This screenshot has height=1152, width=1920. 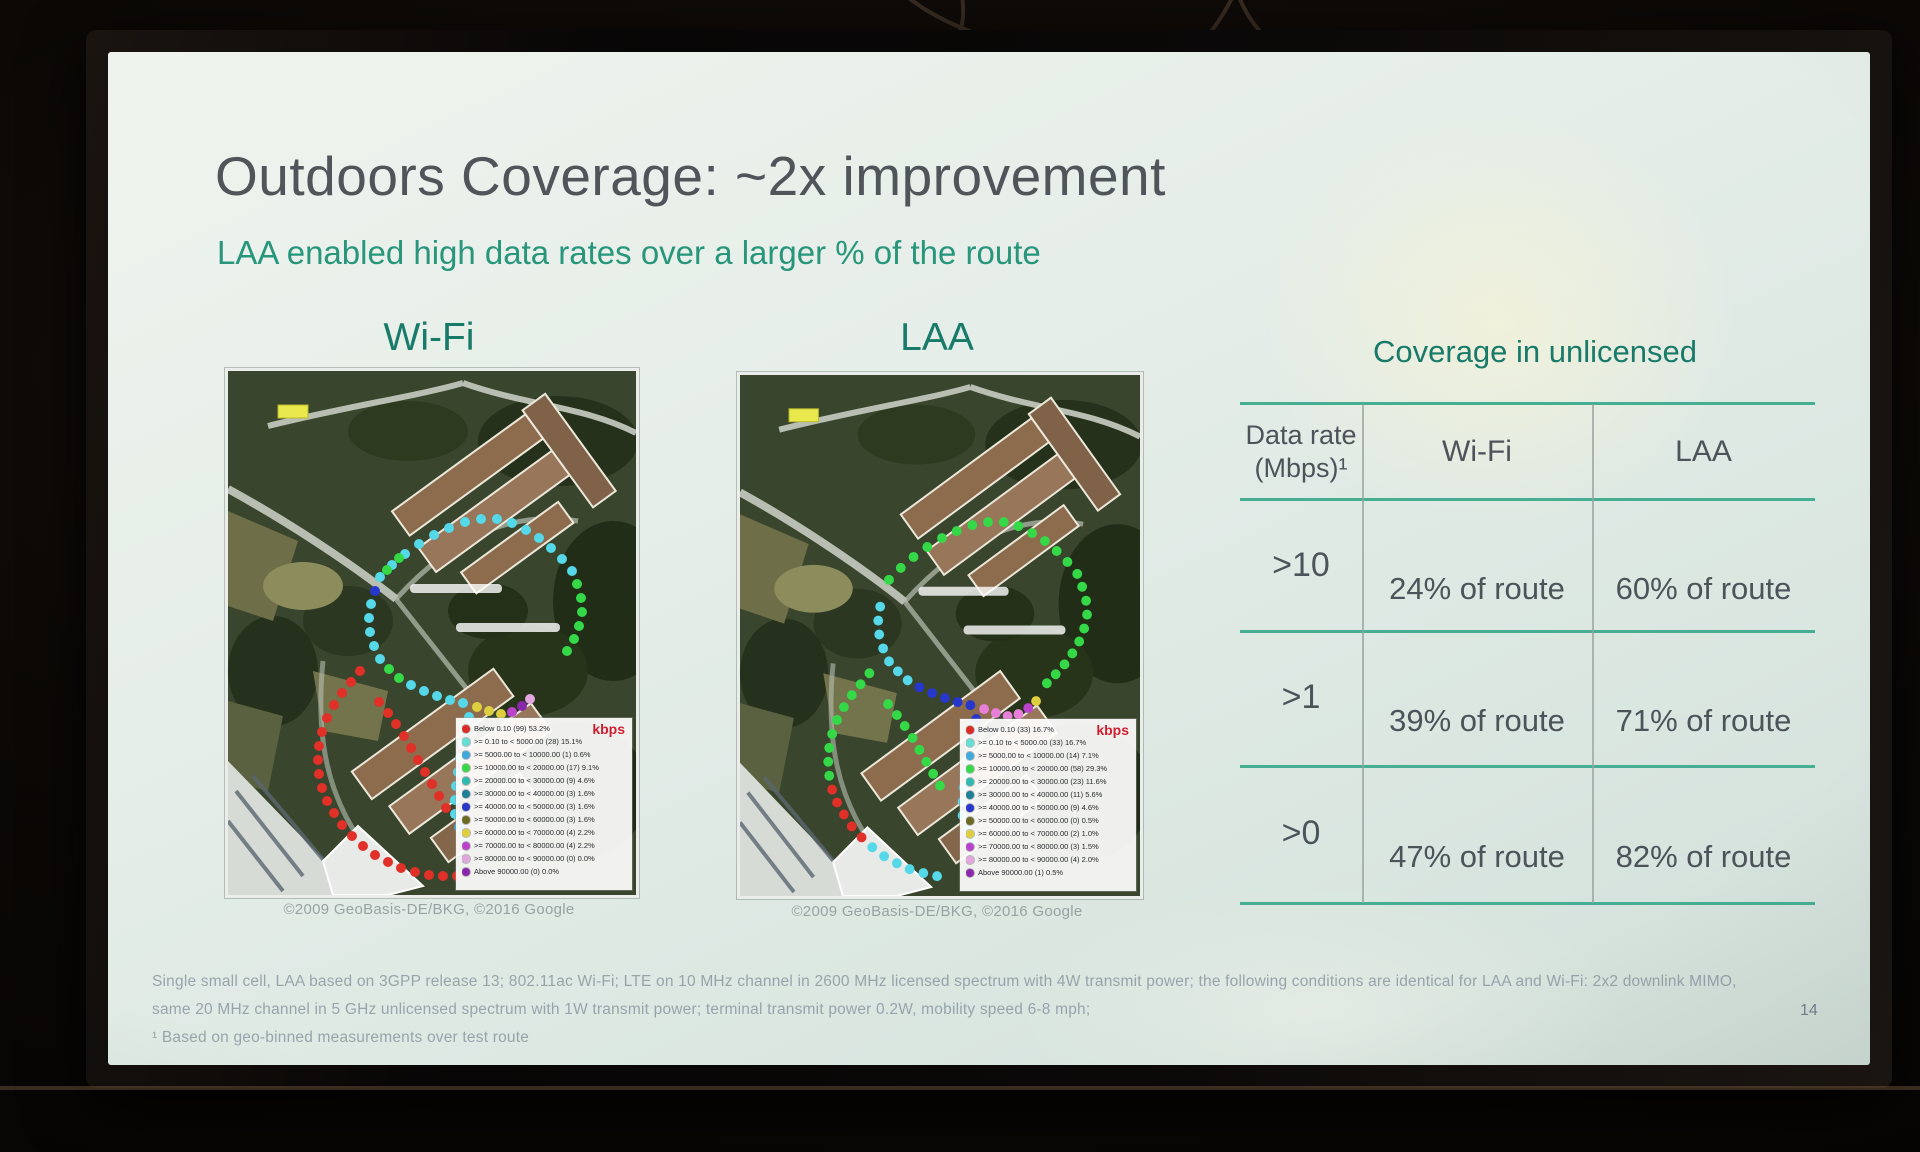 I want to click on table-row: >1 39% of route 71% of route, so click(x=1527, y=697).